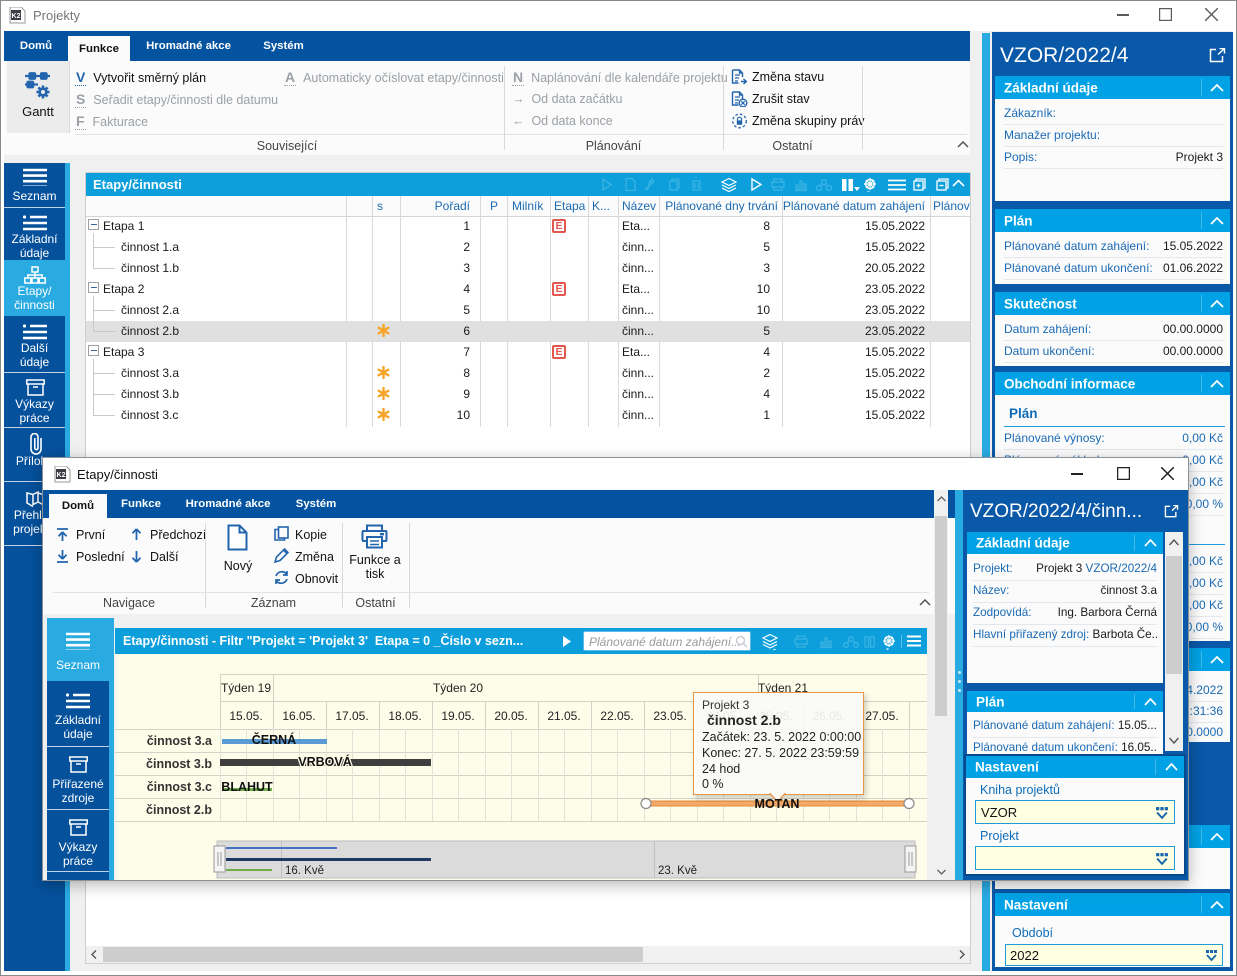 This screenshot has height=976, width=1237. What do you see at coordinates (180, 741) in the screenshot?
I see `svg-text: činnost 3.a` at bounding box center [180, 741].